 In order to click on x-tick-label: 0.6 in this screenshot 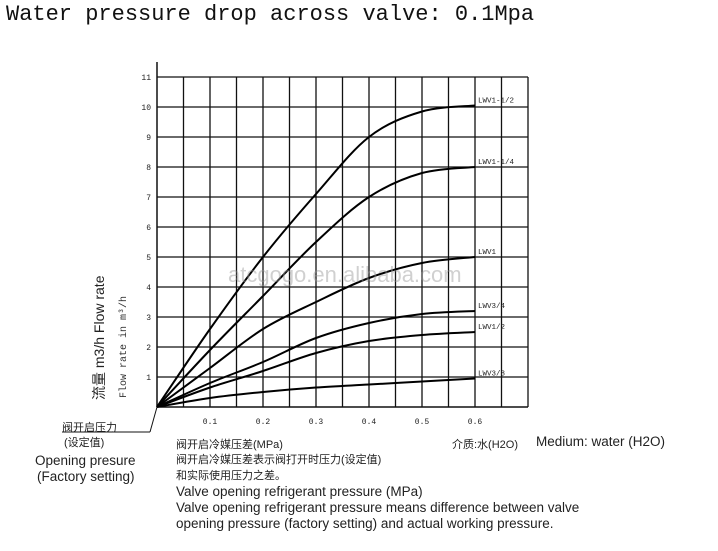, I will do `click(475, 422)`.